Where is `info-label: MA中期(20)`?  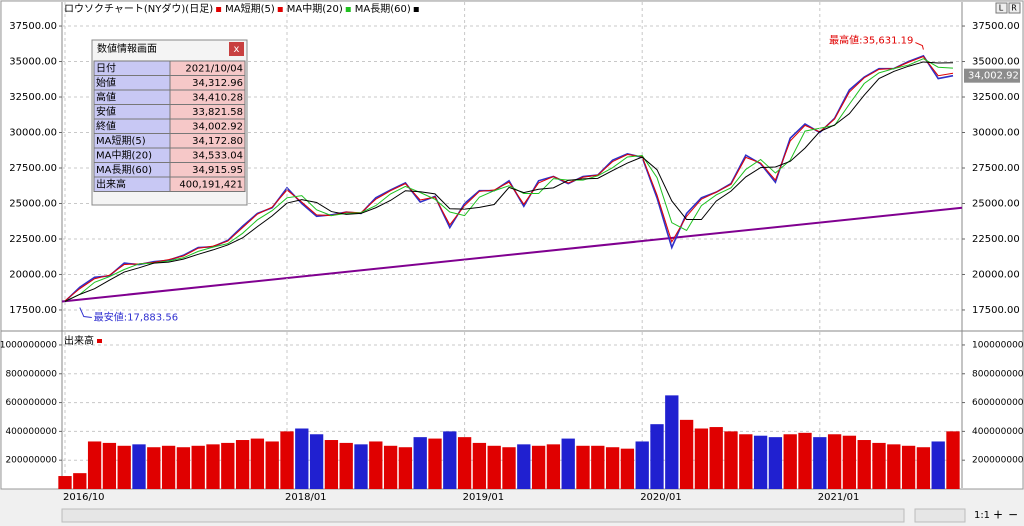 info-label: MA中期(20) is located at coordinates (124, 154).